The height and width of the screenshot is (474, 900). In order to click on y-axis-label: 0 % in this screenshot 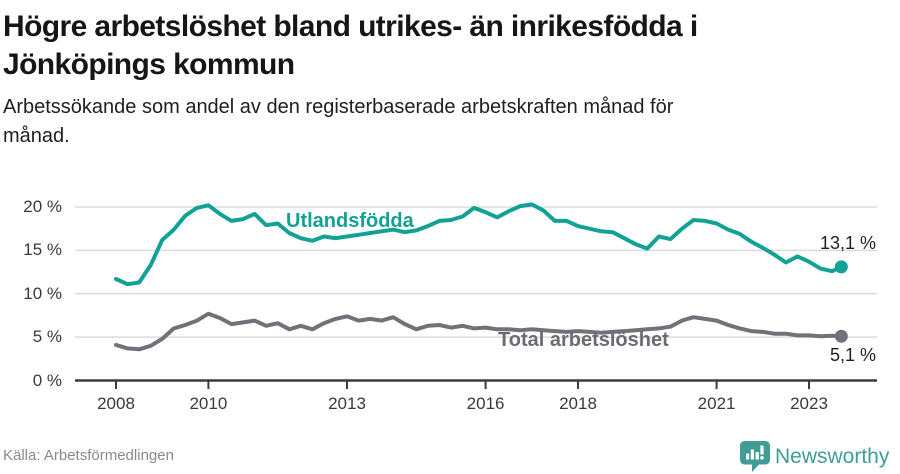, I will do `click(47, 380)`.